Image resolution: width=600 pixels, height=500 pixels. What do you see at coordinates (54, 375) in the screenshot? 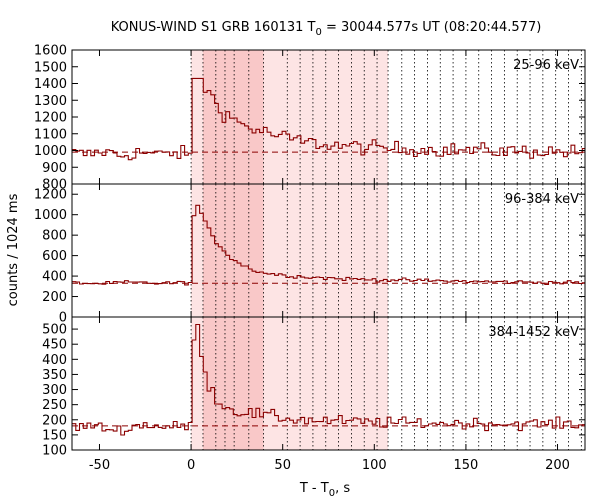
I see `y-tick-label: 350` at bounding box center [54, 375].